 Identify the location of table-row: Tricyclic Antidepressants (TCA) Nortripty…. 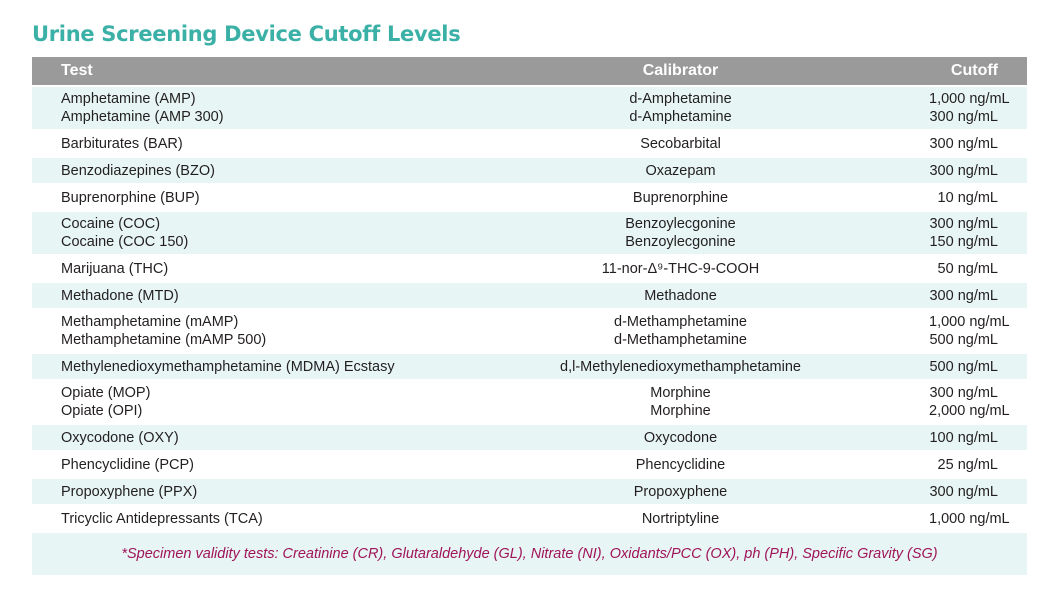
(529, 517).